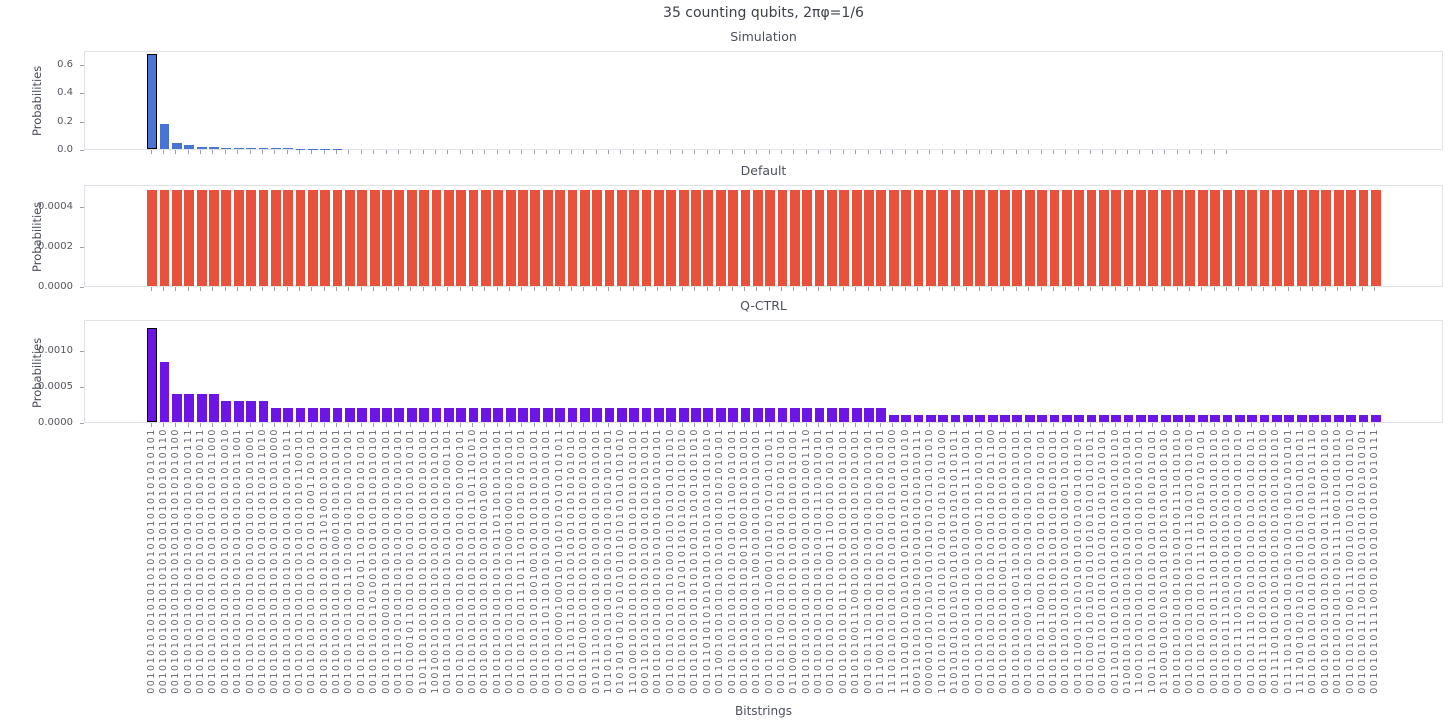 The width and height of the screenshot is (1448, 728). Describe the element at coordinates (398, 561) in the screenshot. I see `bitstring-tick-label: 00101110101010101010101010101010101` at that location.